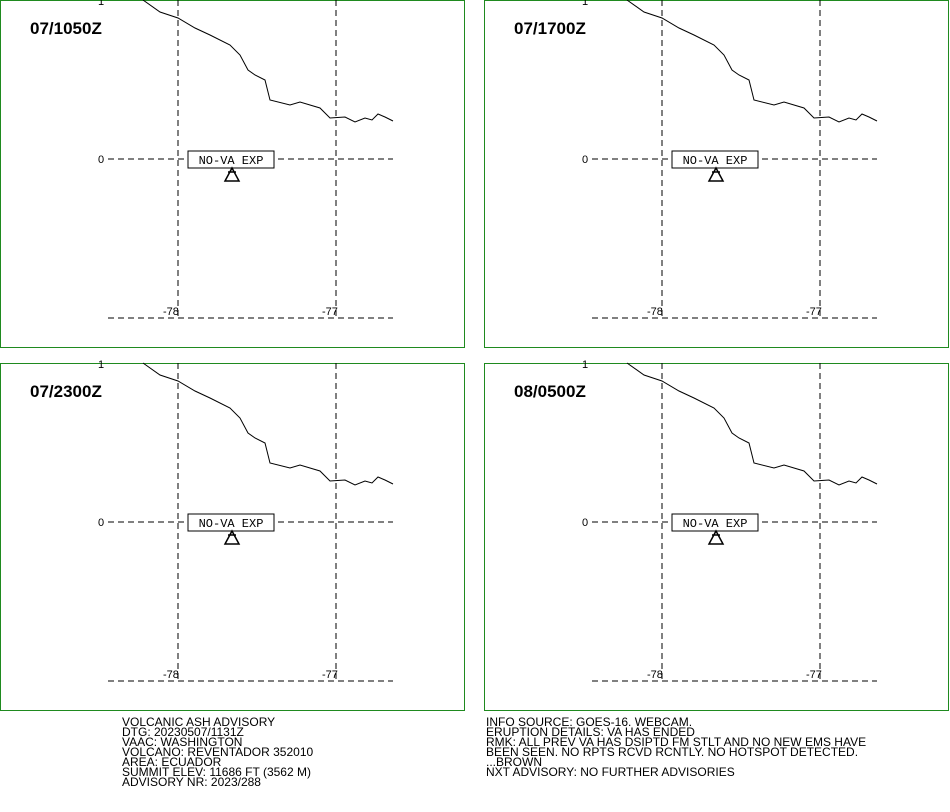  What do you see at coordinates (216, 772) in the screenshot?
I see `advisory-line: SUMMIT ELEV: 11686 FT (3562 M)` at bounding box center [216, 772].